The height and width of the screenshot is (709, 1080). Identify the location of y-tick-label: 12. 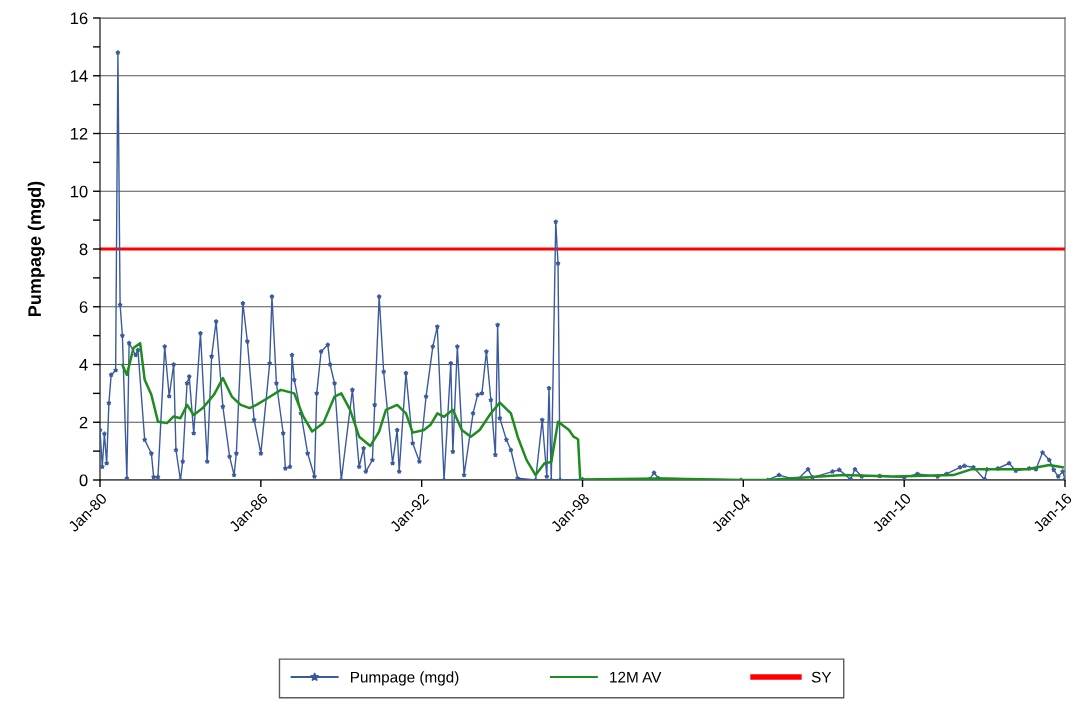
(79, 133).